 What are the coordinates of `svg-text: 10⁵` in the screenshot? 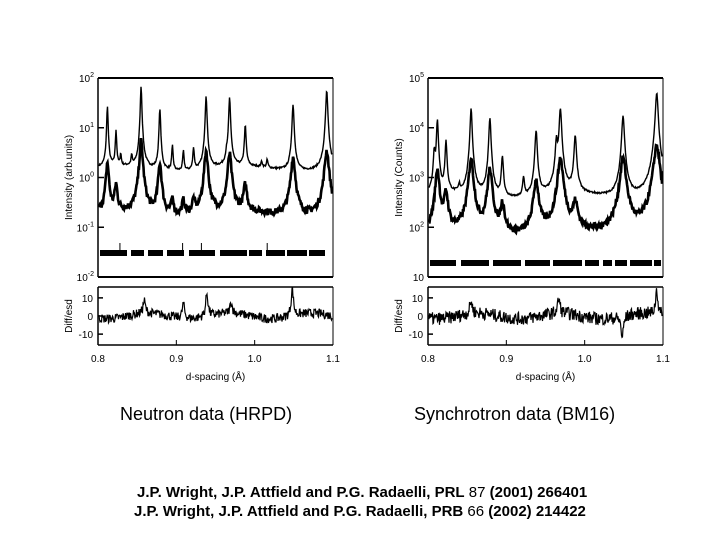 It's located at (416, 78).